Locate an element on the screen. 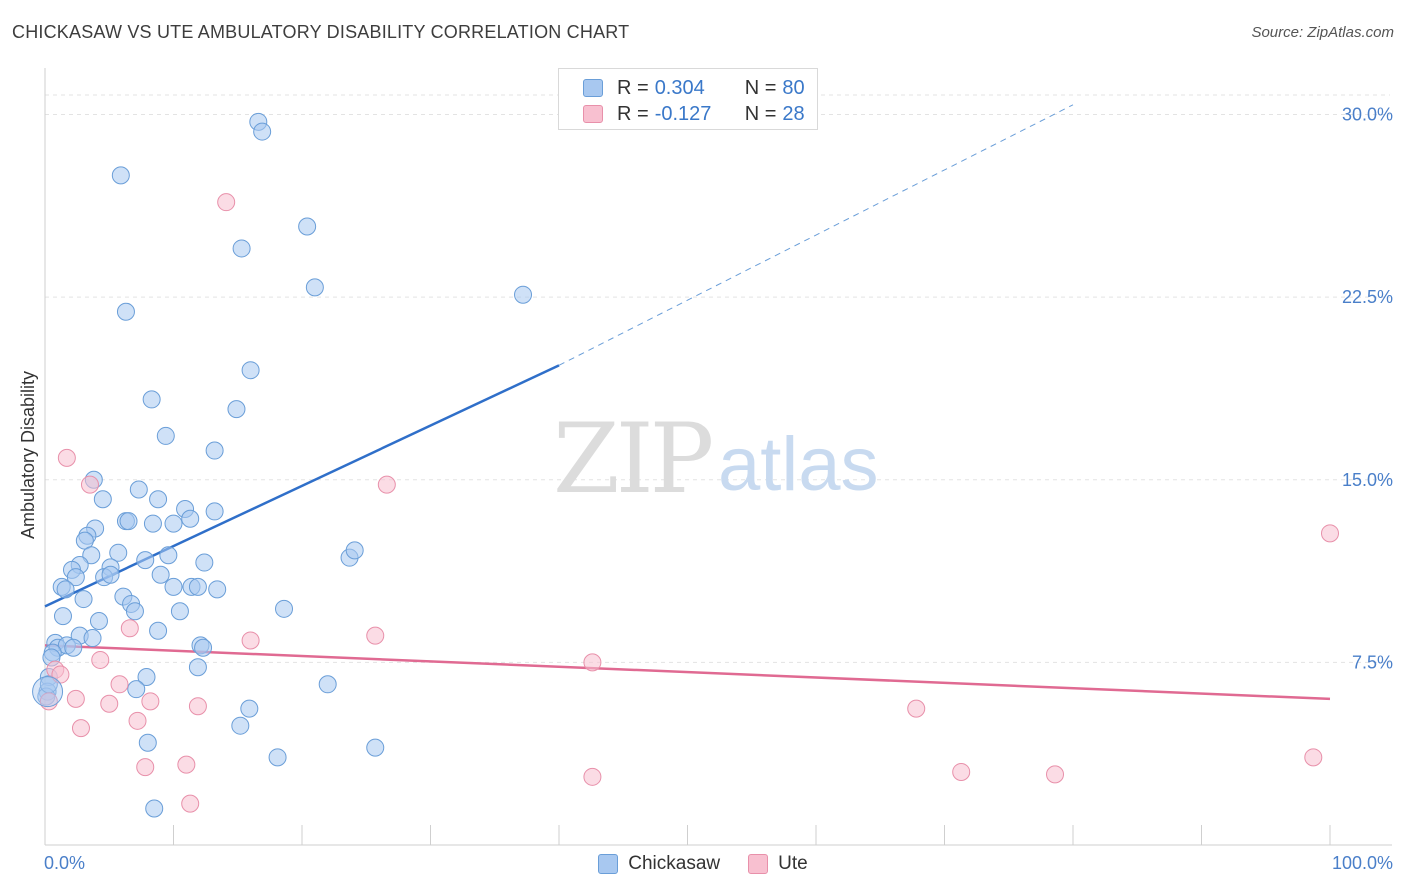 This screenshot has width=1406, height=892. legend-swatch-ute is located at coordinates (758, 864).